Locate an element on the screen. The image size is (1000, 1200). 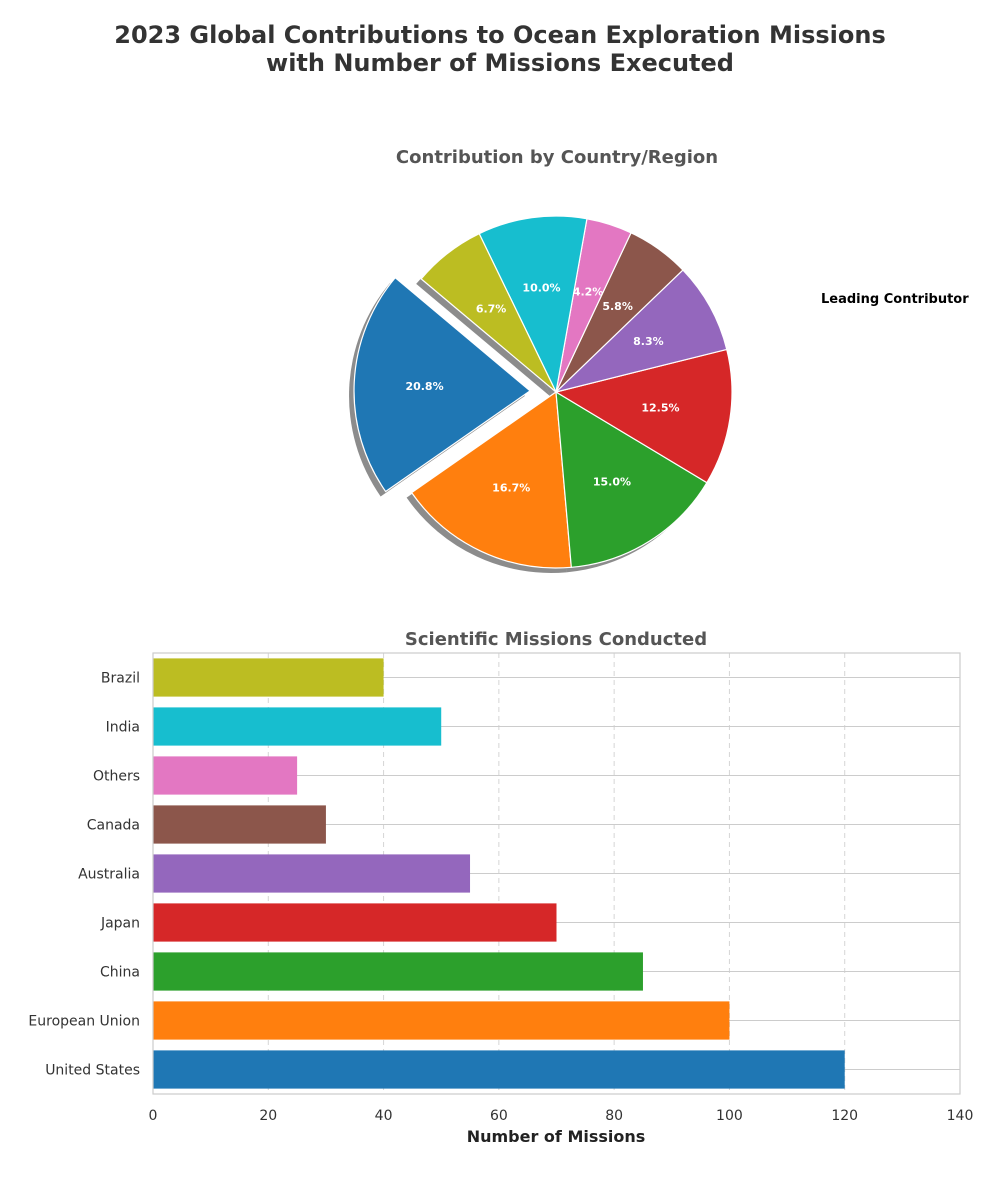
pie-slice-china is located at coordinates (631, 479).